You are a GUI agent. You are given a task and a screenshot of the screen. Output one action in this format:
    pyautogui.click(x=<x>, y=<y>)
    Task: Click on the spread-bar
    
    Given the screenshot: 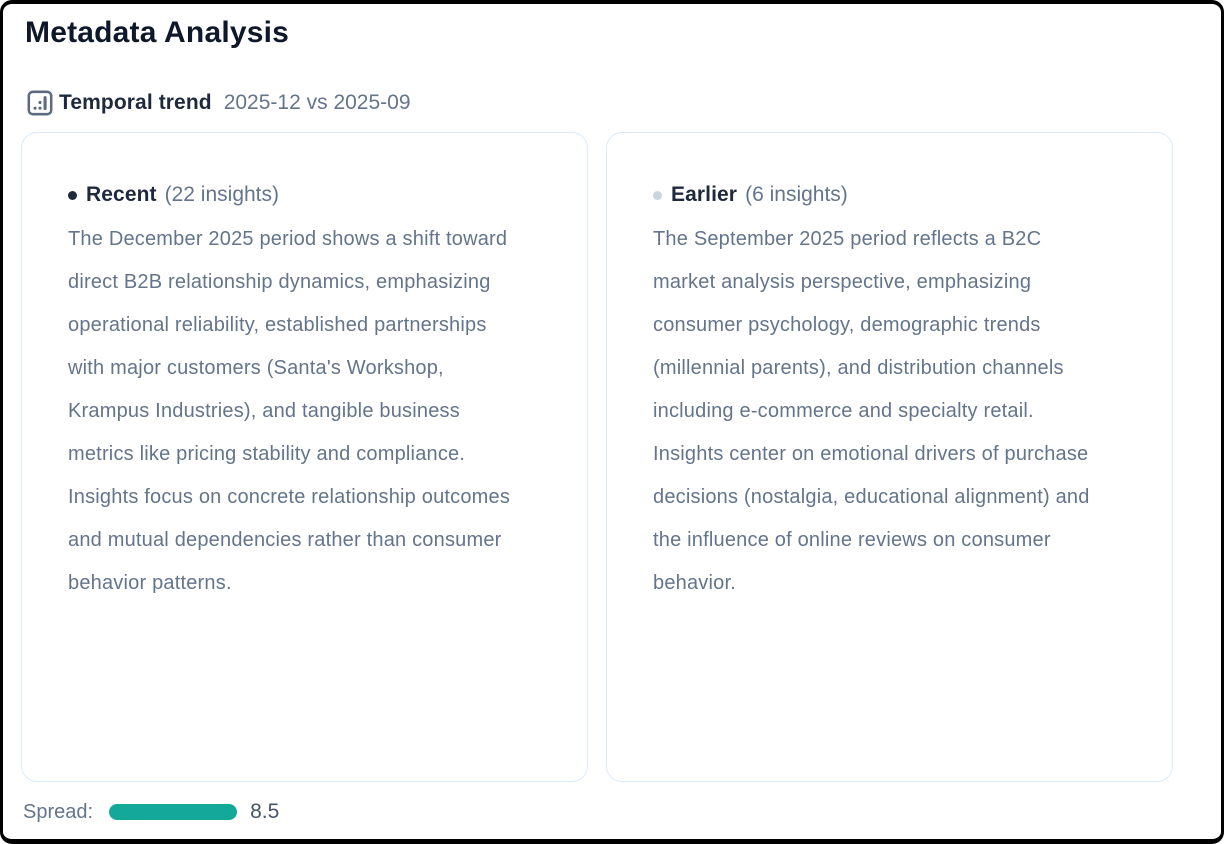 What is the action you would take?
    pyautogui.click(x=173, y=812)
    